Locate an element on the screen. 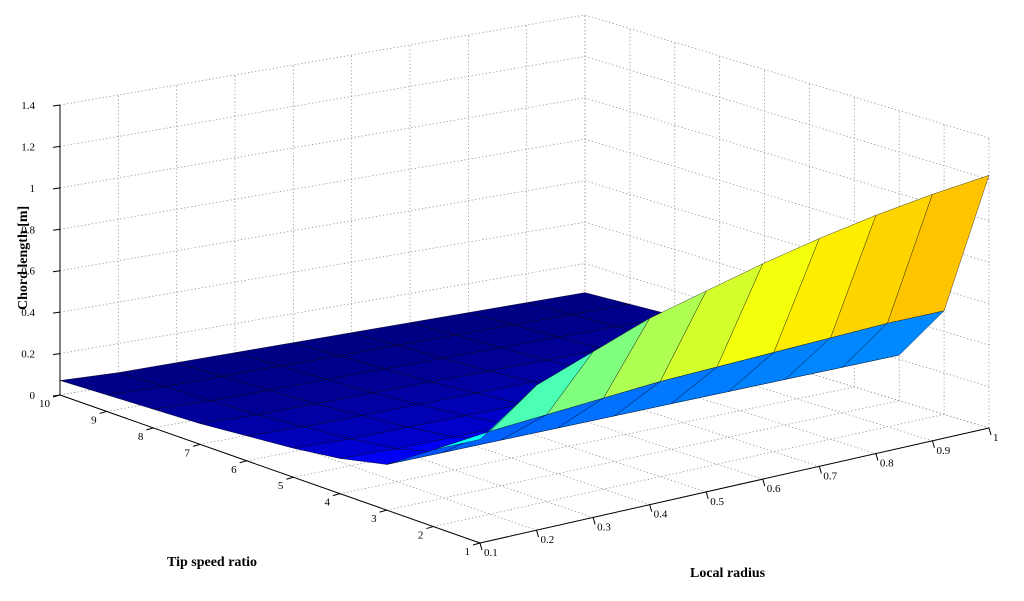 This screenshot has height=601, width=1024. y-tick-label: 1 is located at coordinates (468, 552).